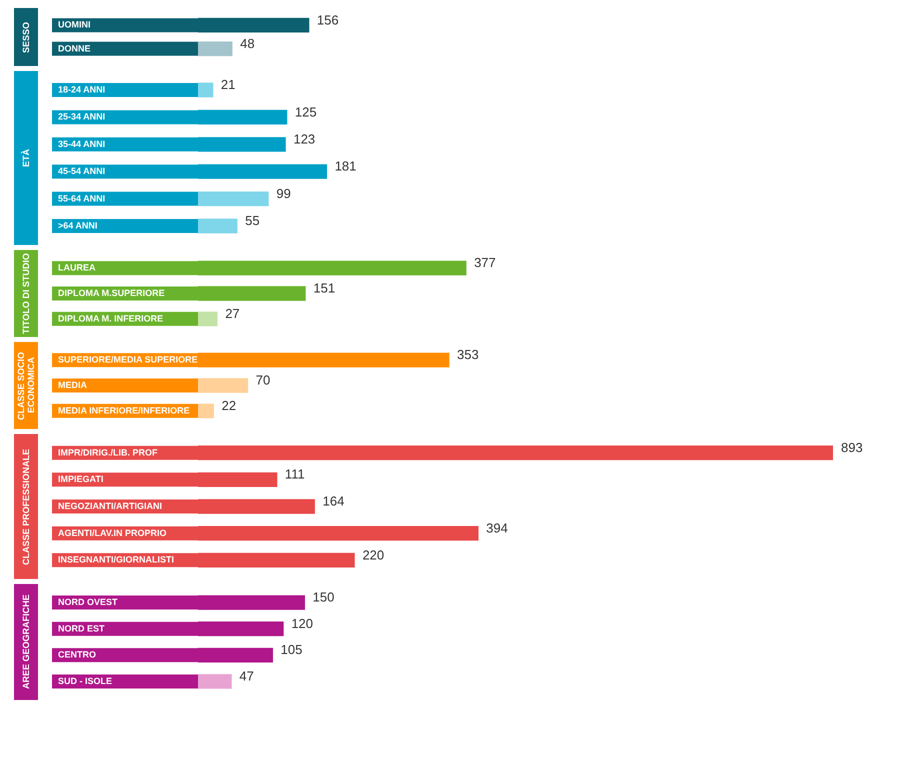  I want to click on text: ETÀ, so click(26, 158).